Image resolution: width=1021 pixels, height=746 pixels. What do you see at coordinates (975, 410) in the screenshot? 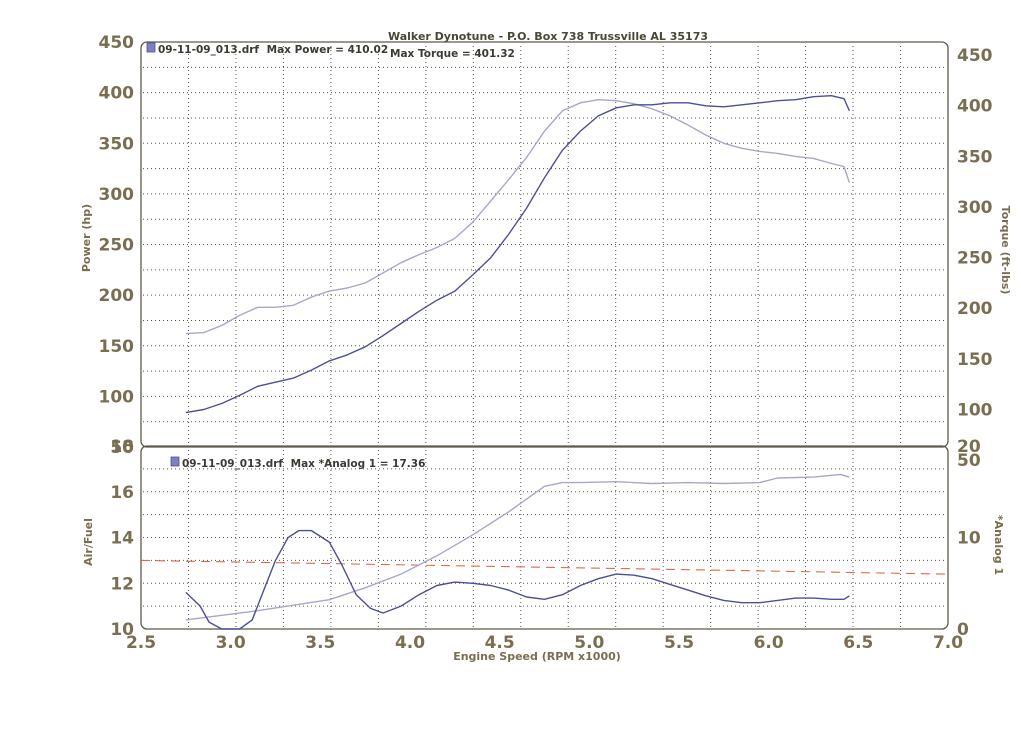
I see `top-y2-tick-label: 100` at bounding box center [975, 410].